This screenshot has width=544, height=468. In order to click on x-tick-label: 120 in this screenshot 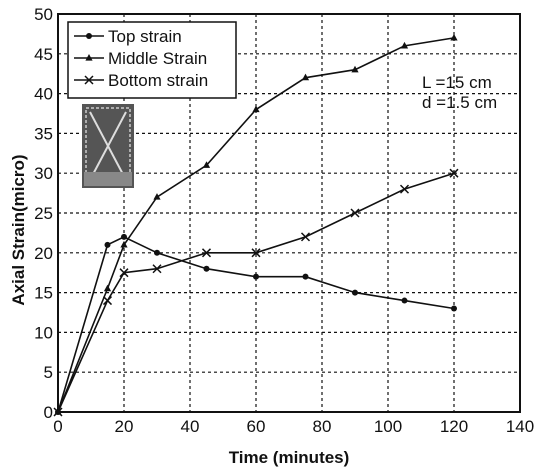, I will do `click(454, 426)`.